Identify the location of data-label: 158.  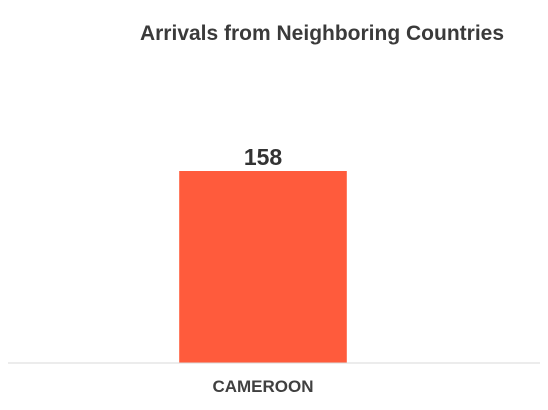
(263, 157).